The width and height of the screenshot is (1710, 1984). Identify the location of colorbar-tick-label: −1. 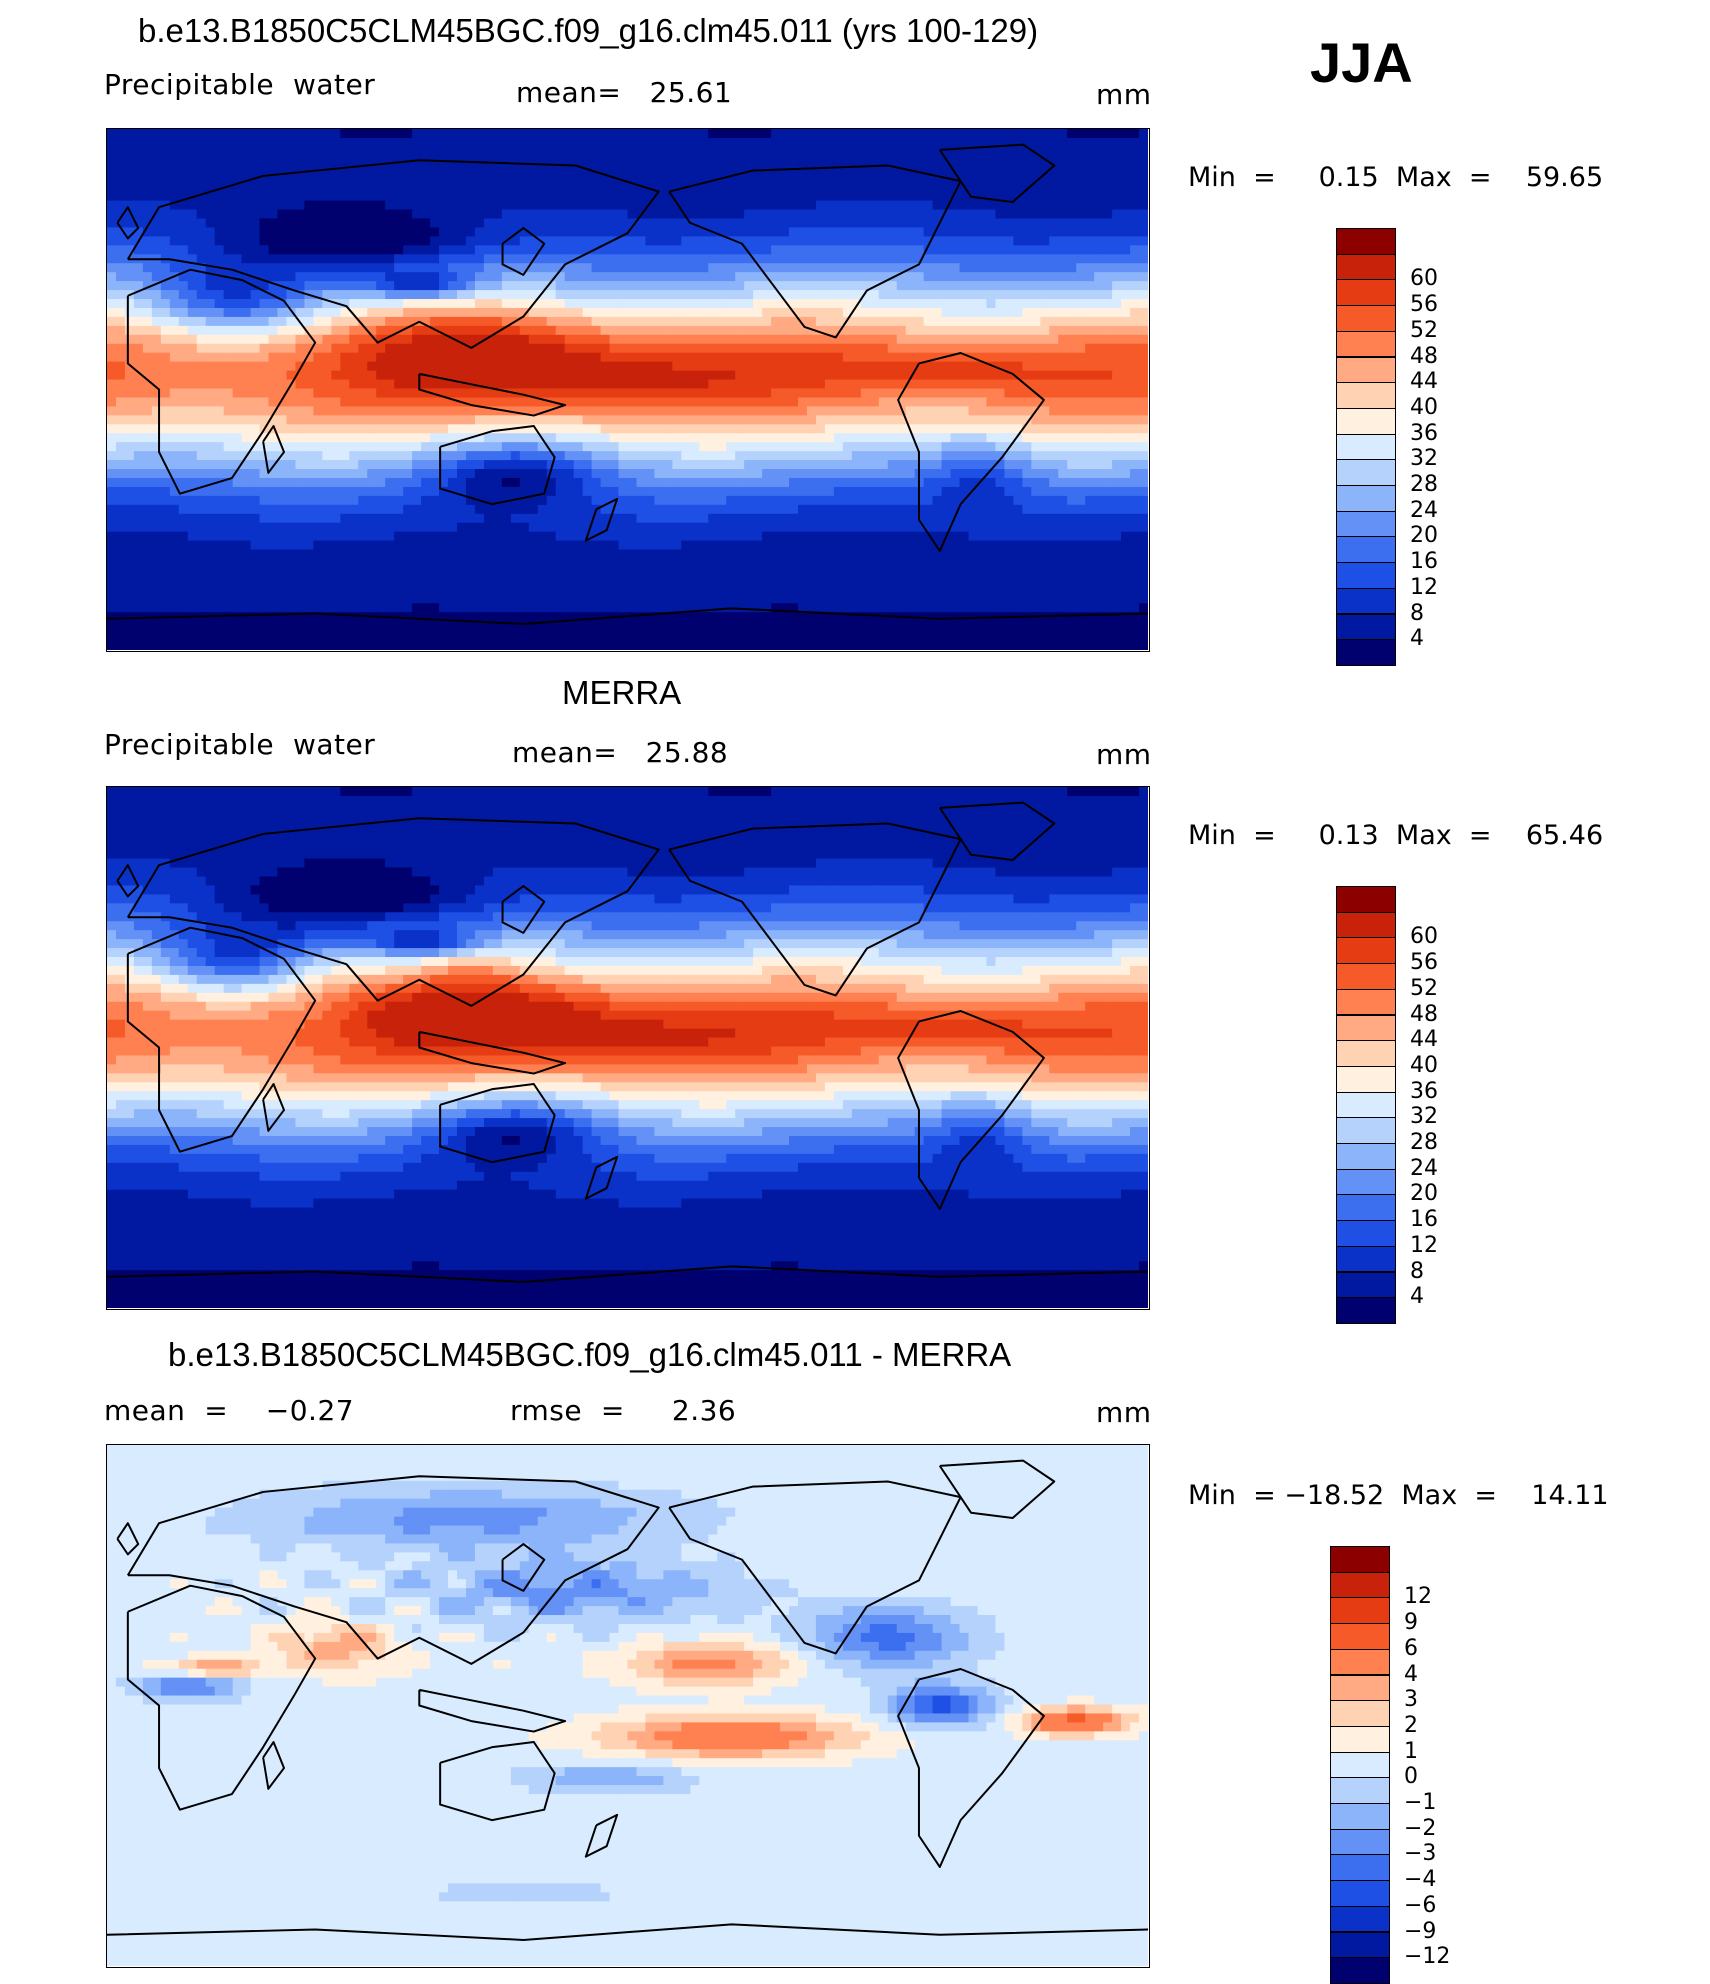
(1420, 1802).